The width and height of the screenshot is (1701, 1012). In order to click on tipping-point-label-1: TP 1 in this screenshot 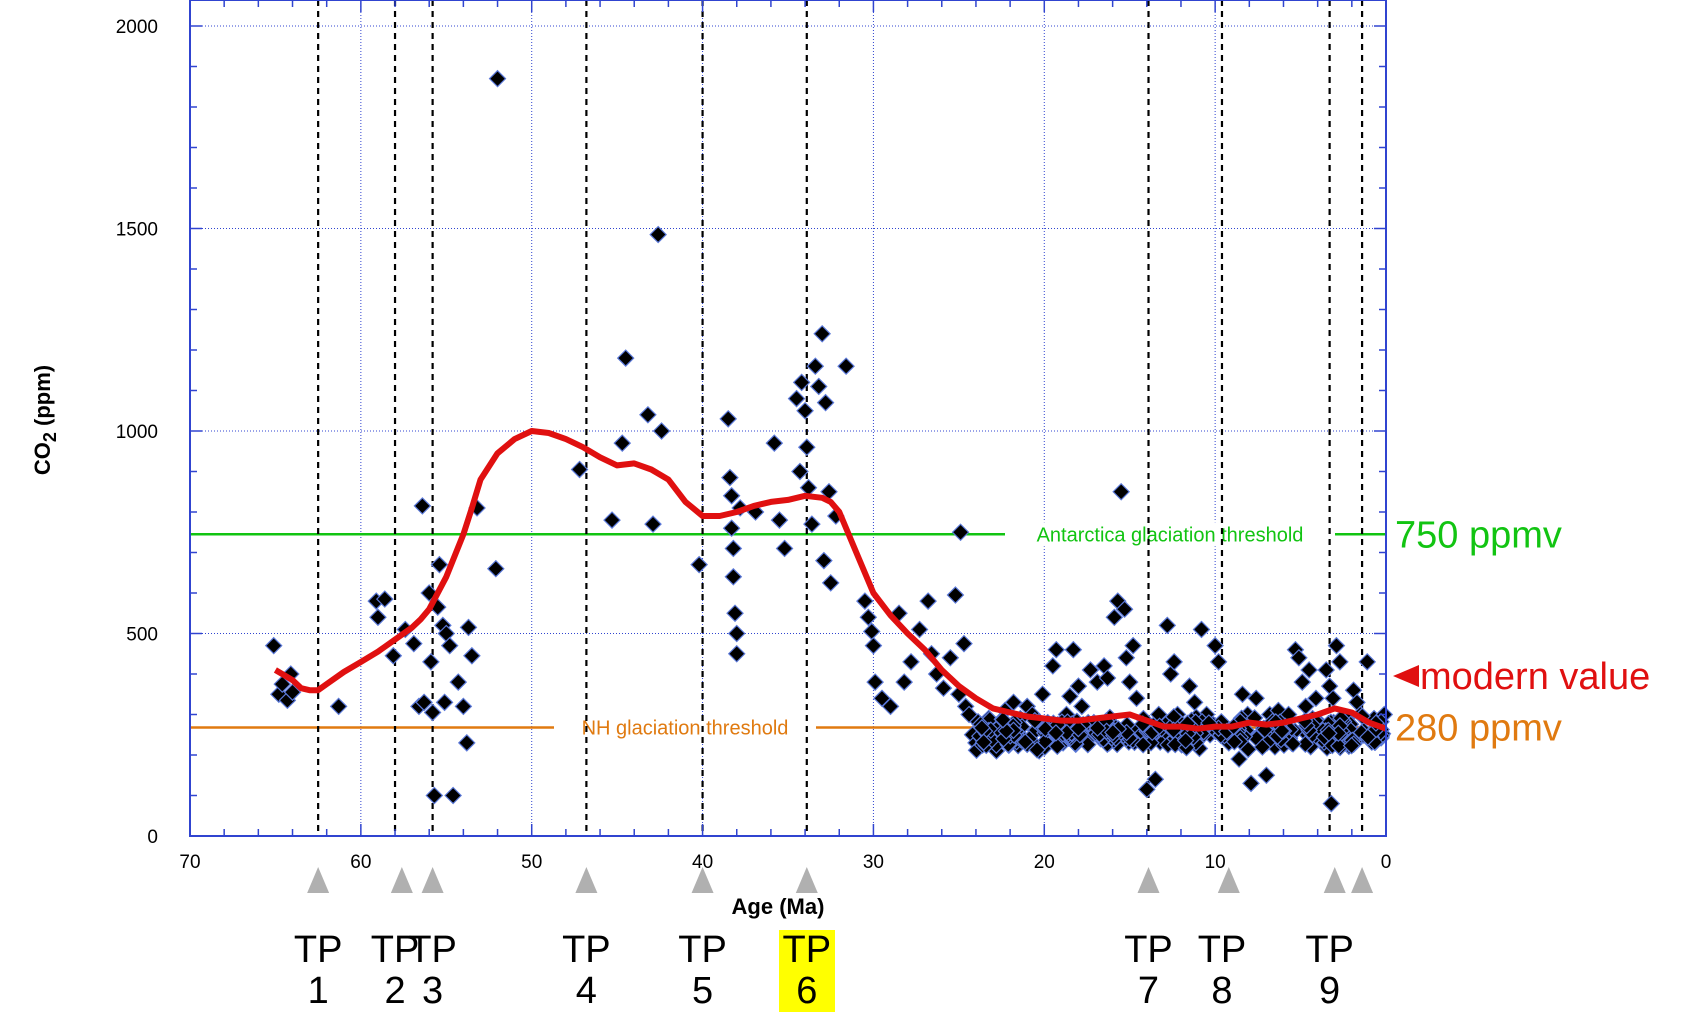, I will do `click(318, 971)`.